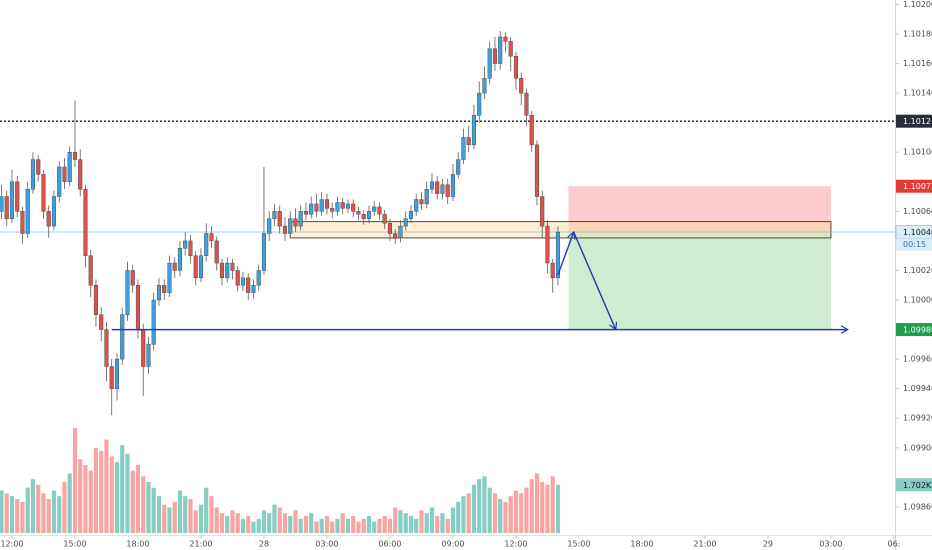 The width and height of the screenshot is (932, 550). I want to click on y-tick-label: 1.09860, so click(917, 506).